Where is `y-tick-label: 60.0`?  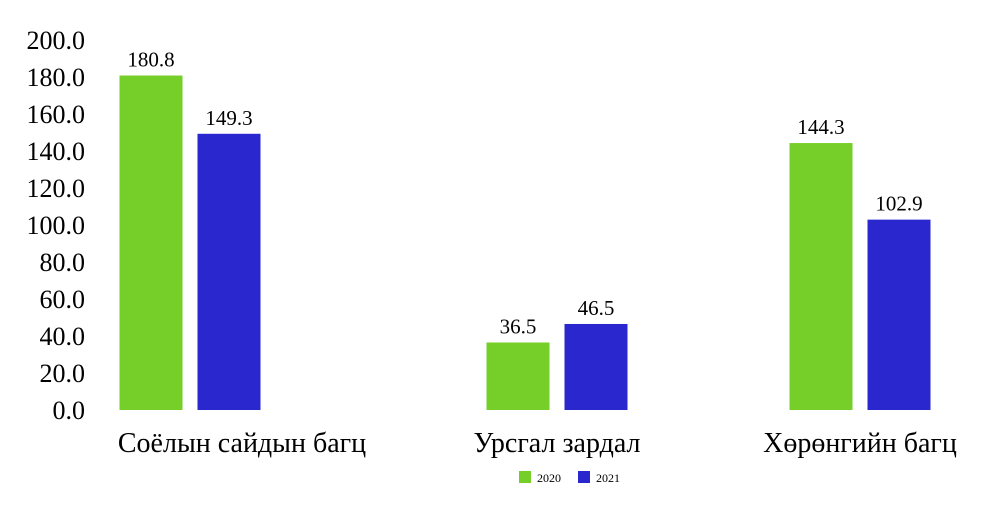
y-tick-label: 60.0 is located at coordinates (63, 299).